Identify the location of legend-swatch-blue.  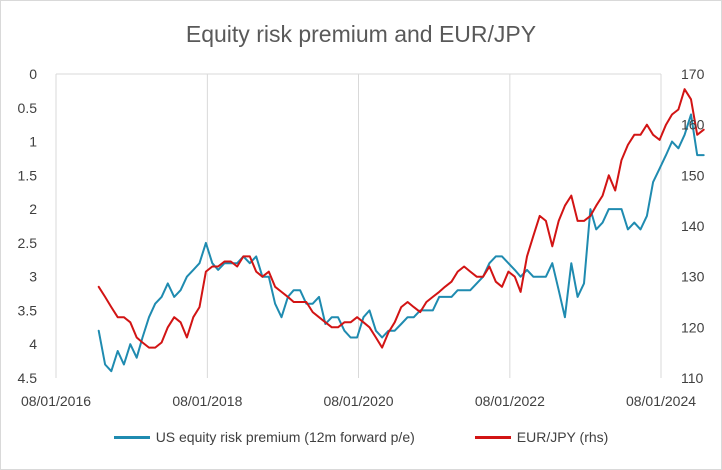
(131, 437).